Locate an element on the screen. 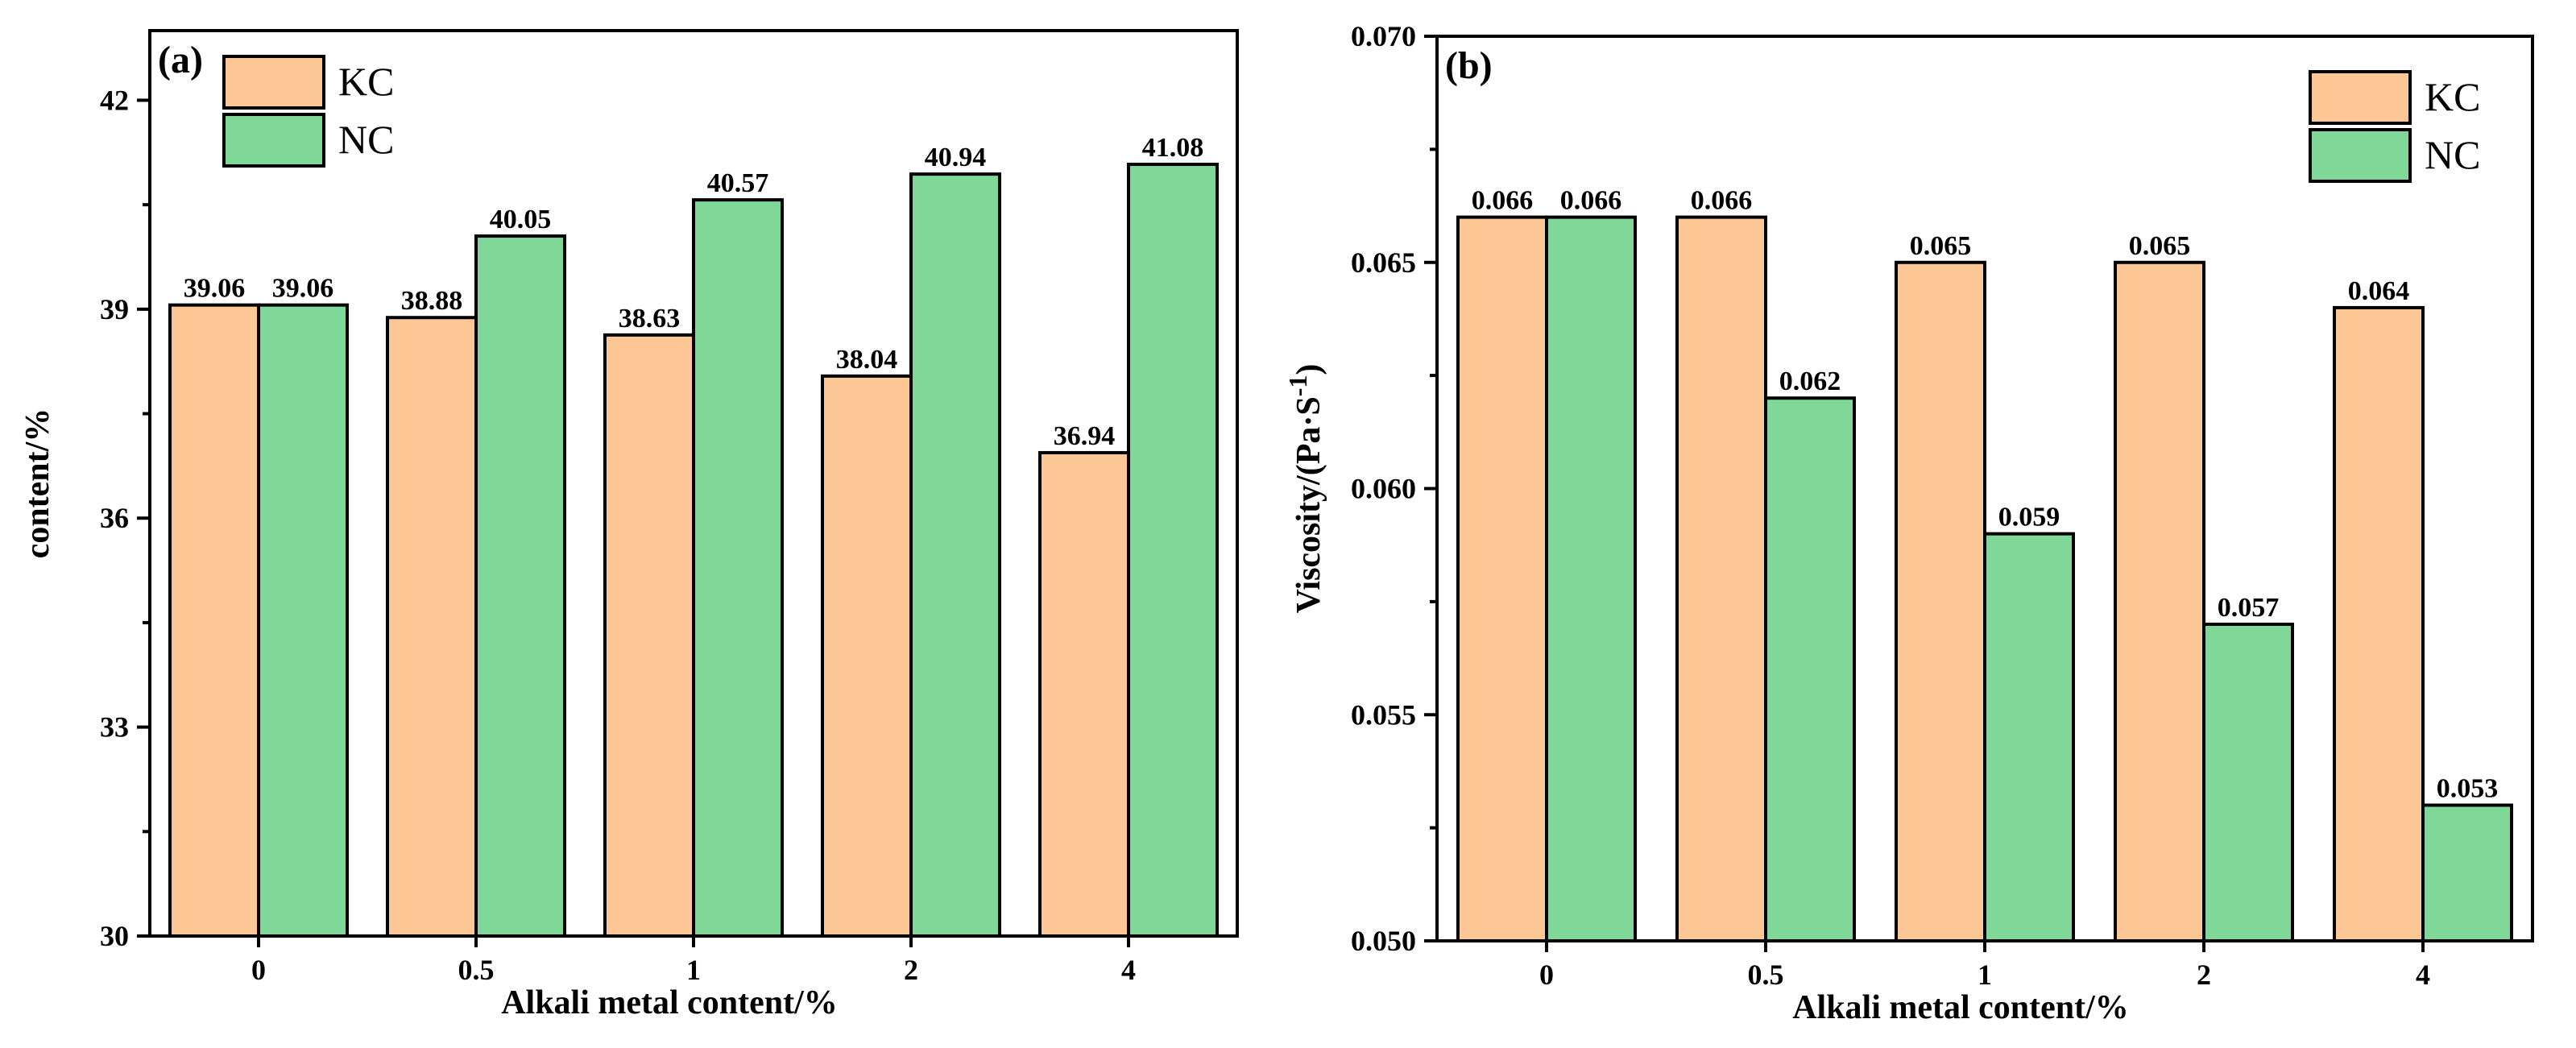 The width and height of the screenshot is (2576, 1048). y-axis-title-close: ) is located at coordinates (1308, 369).